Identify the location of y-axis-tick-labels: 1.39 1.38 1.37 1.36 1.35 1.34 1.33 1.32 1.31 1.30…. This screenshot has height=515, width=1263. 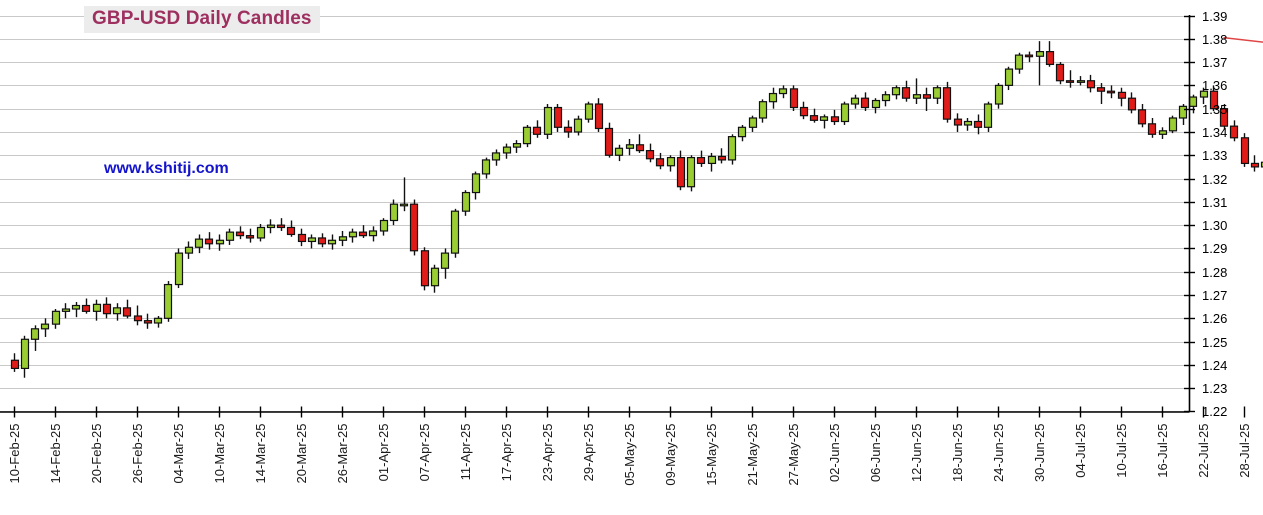
(1214, 214).